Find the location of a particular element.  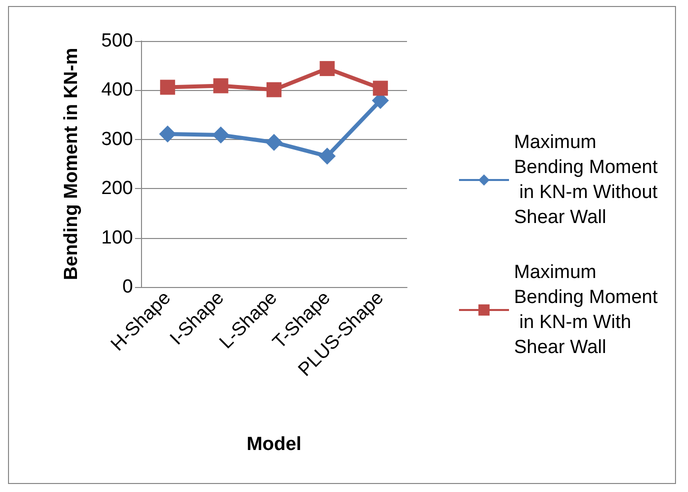

x-axis-title: Model is located at coordinates (274, 444).